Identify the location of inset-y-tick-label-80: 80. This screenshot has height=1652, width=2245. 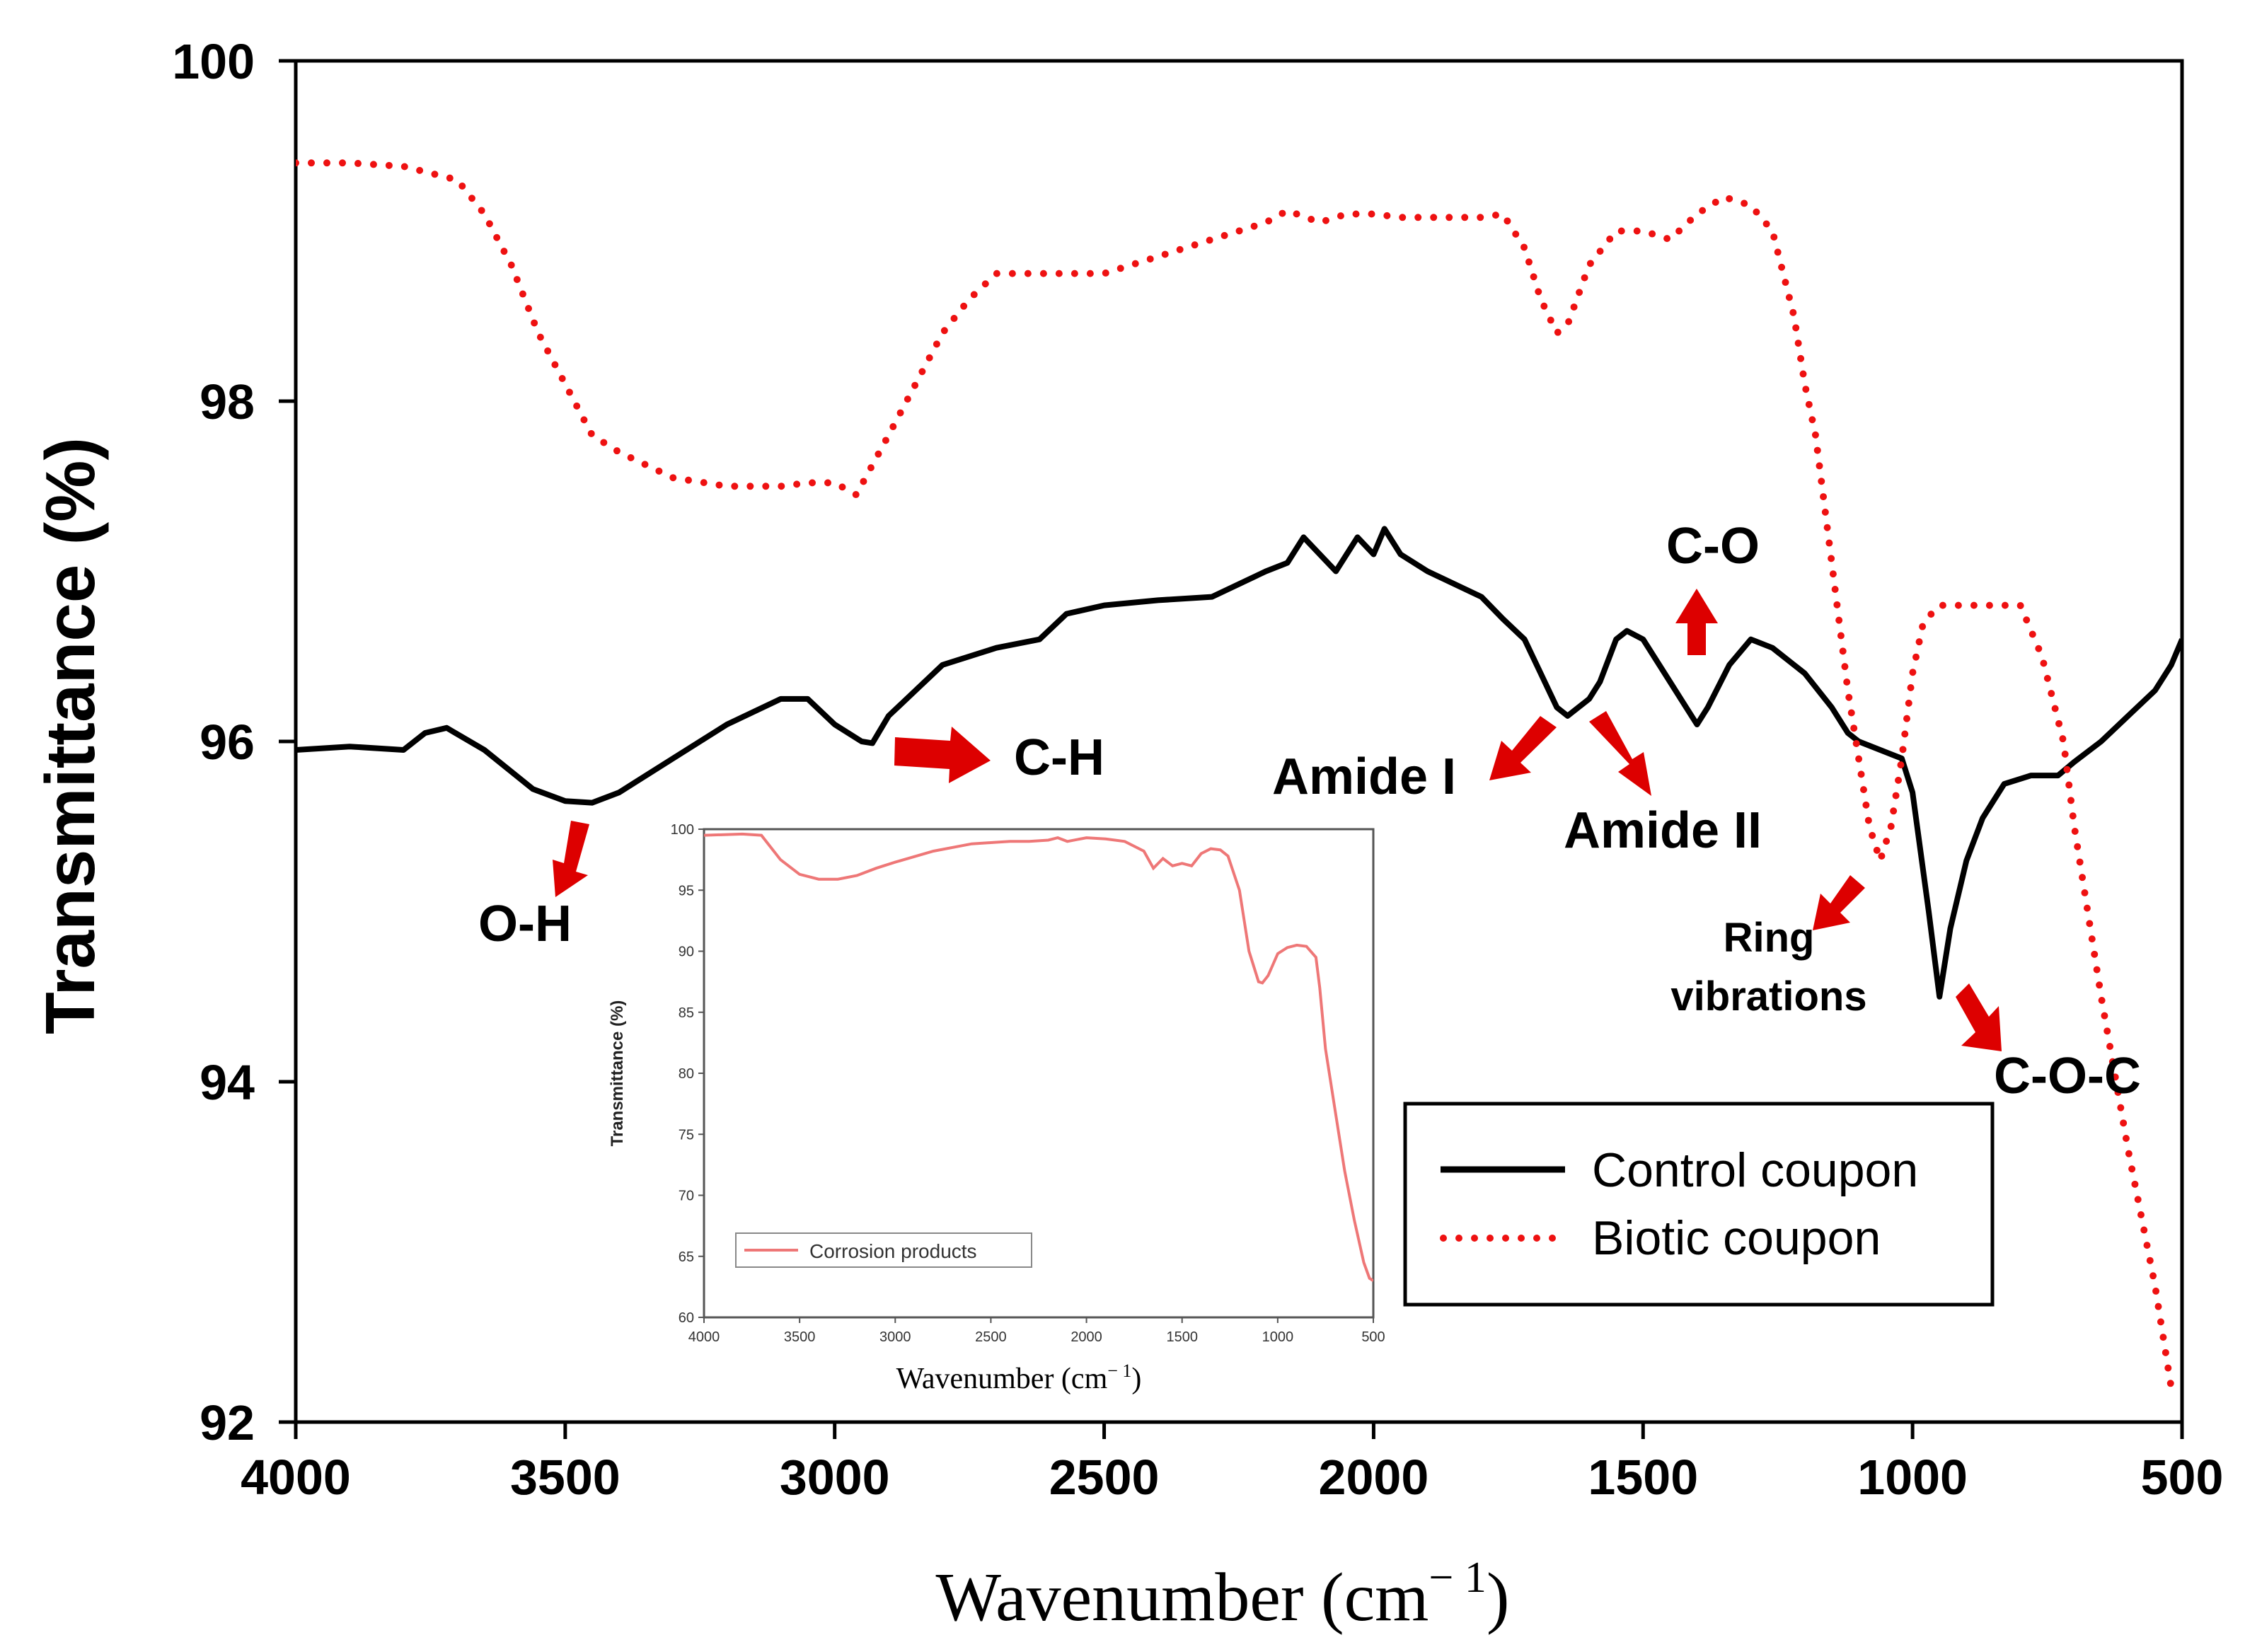
(686, 1074).